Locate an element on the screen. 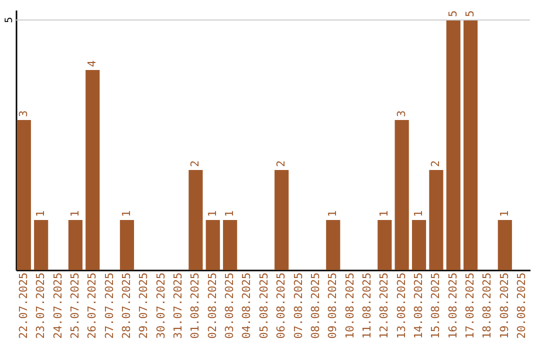 The image size is (540, 340). x-tick-label: 28.07.2025 is located at coordinates (126, 305).